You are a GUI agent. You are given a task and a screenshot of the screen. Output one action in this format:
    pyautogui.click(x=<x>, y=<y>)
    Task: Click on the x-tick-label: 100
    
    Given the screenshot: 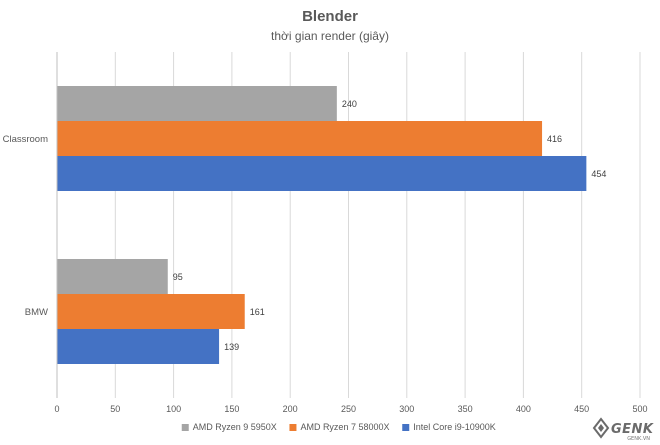 What is the action you would take?
    pyautogui.click(x=173, y=409)
    